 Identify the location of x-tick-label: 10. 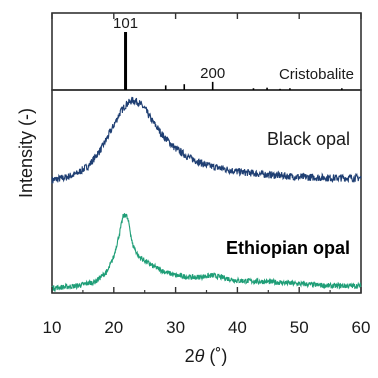
(52, 327).